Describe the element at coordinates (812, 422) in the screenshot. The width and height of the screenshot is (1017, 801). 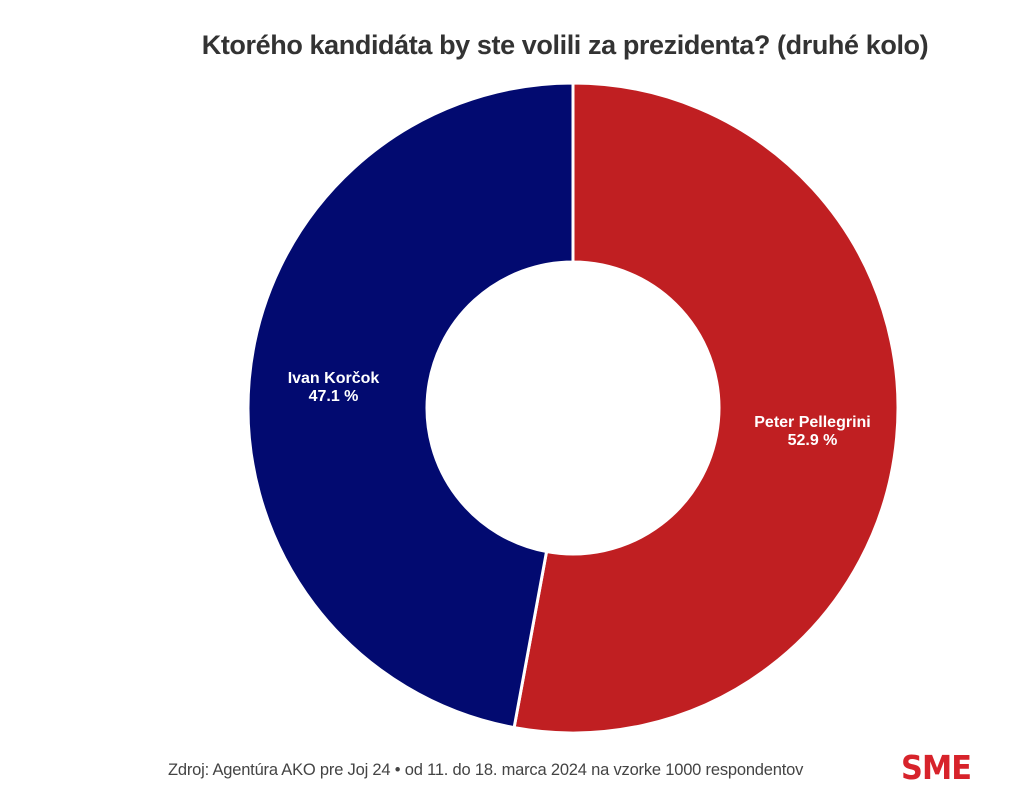
I see `slice-label-name: Peter Pellegrini` at that location.